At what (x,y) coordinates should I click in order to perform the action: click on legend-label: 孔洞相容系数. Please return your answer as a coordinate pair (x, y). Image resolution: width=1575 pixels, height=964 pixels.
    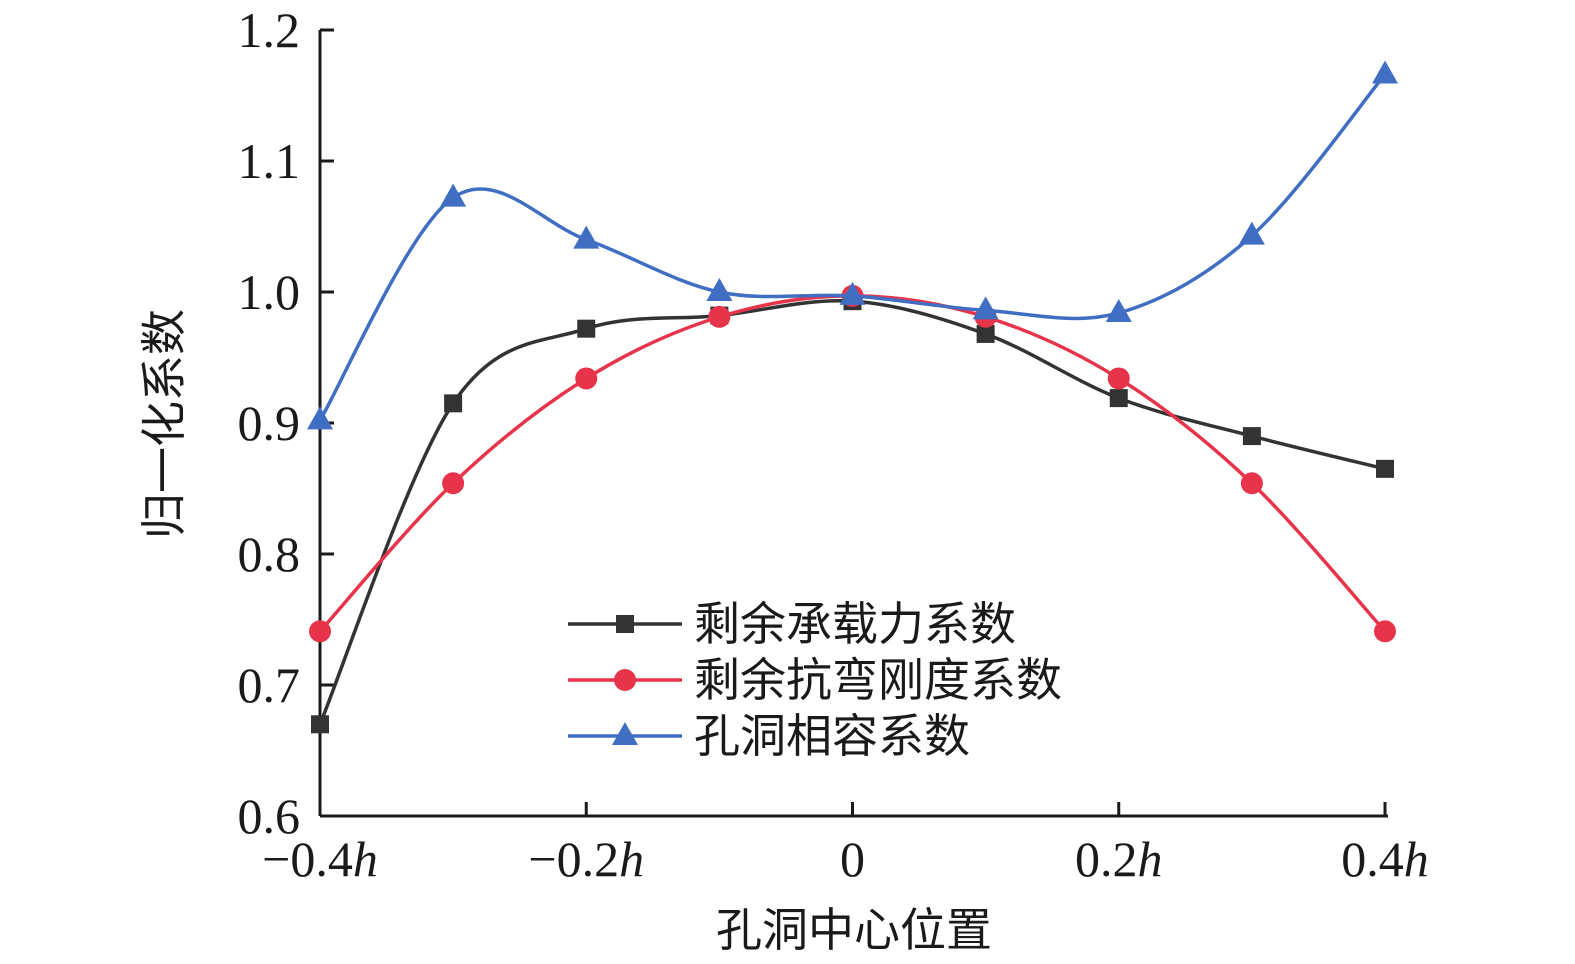
    Looking at the image, I should click on (832, 736).